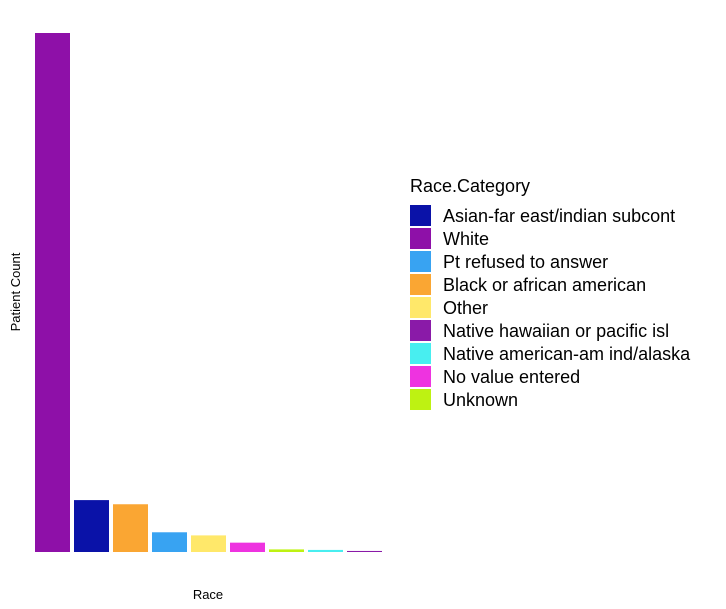 The width and height of the screenshot is (726, 609). What do you see at coordinates (52, 292) in the screenshot?
I see `bar-white` at bounding box center [52, 292].